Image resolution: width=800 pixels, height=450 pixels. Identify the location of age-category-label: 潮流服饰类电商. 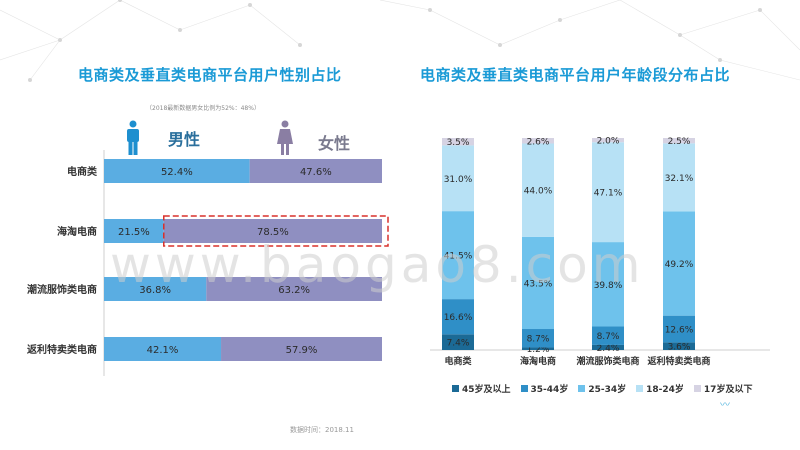
(607, 361).